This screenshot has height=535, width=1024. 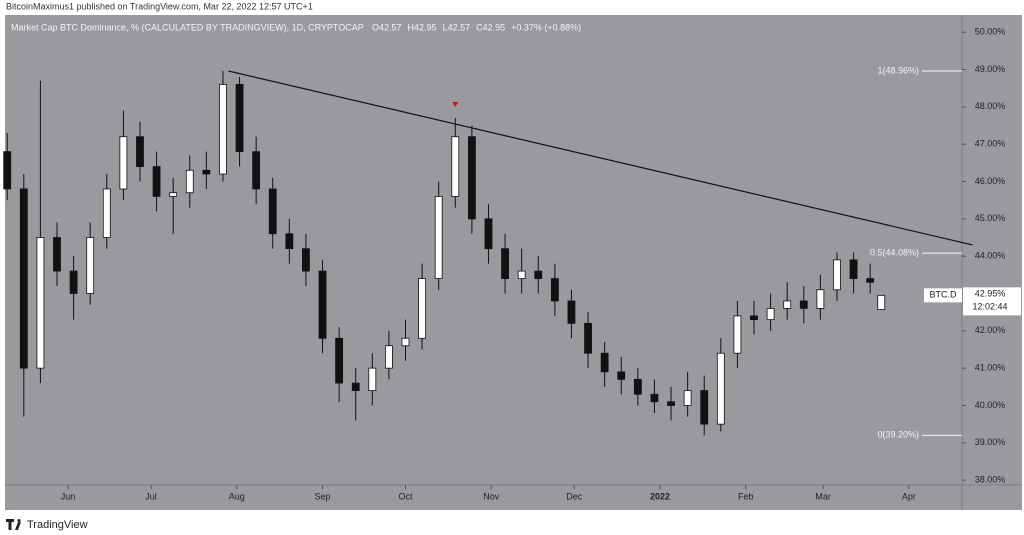 I want to click on signal-marker, so click(x=455, y=104).